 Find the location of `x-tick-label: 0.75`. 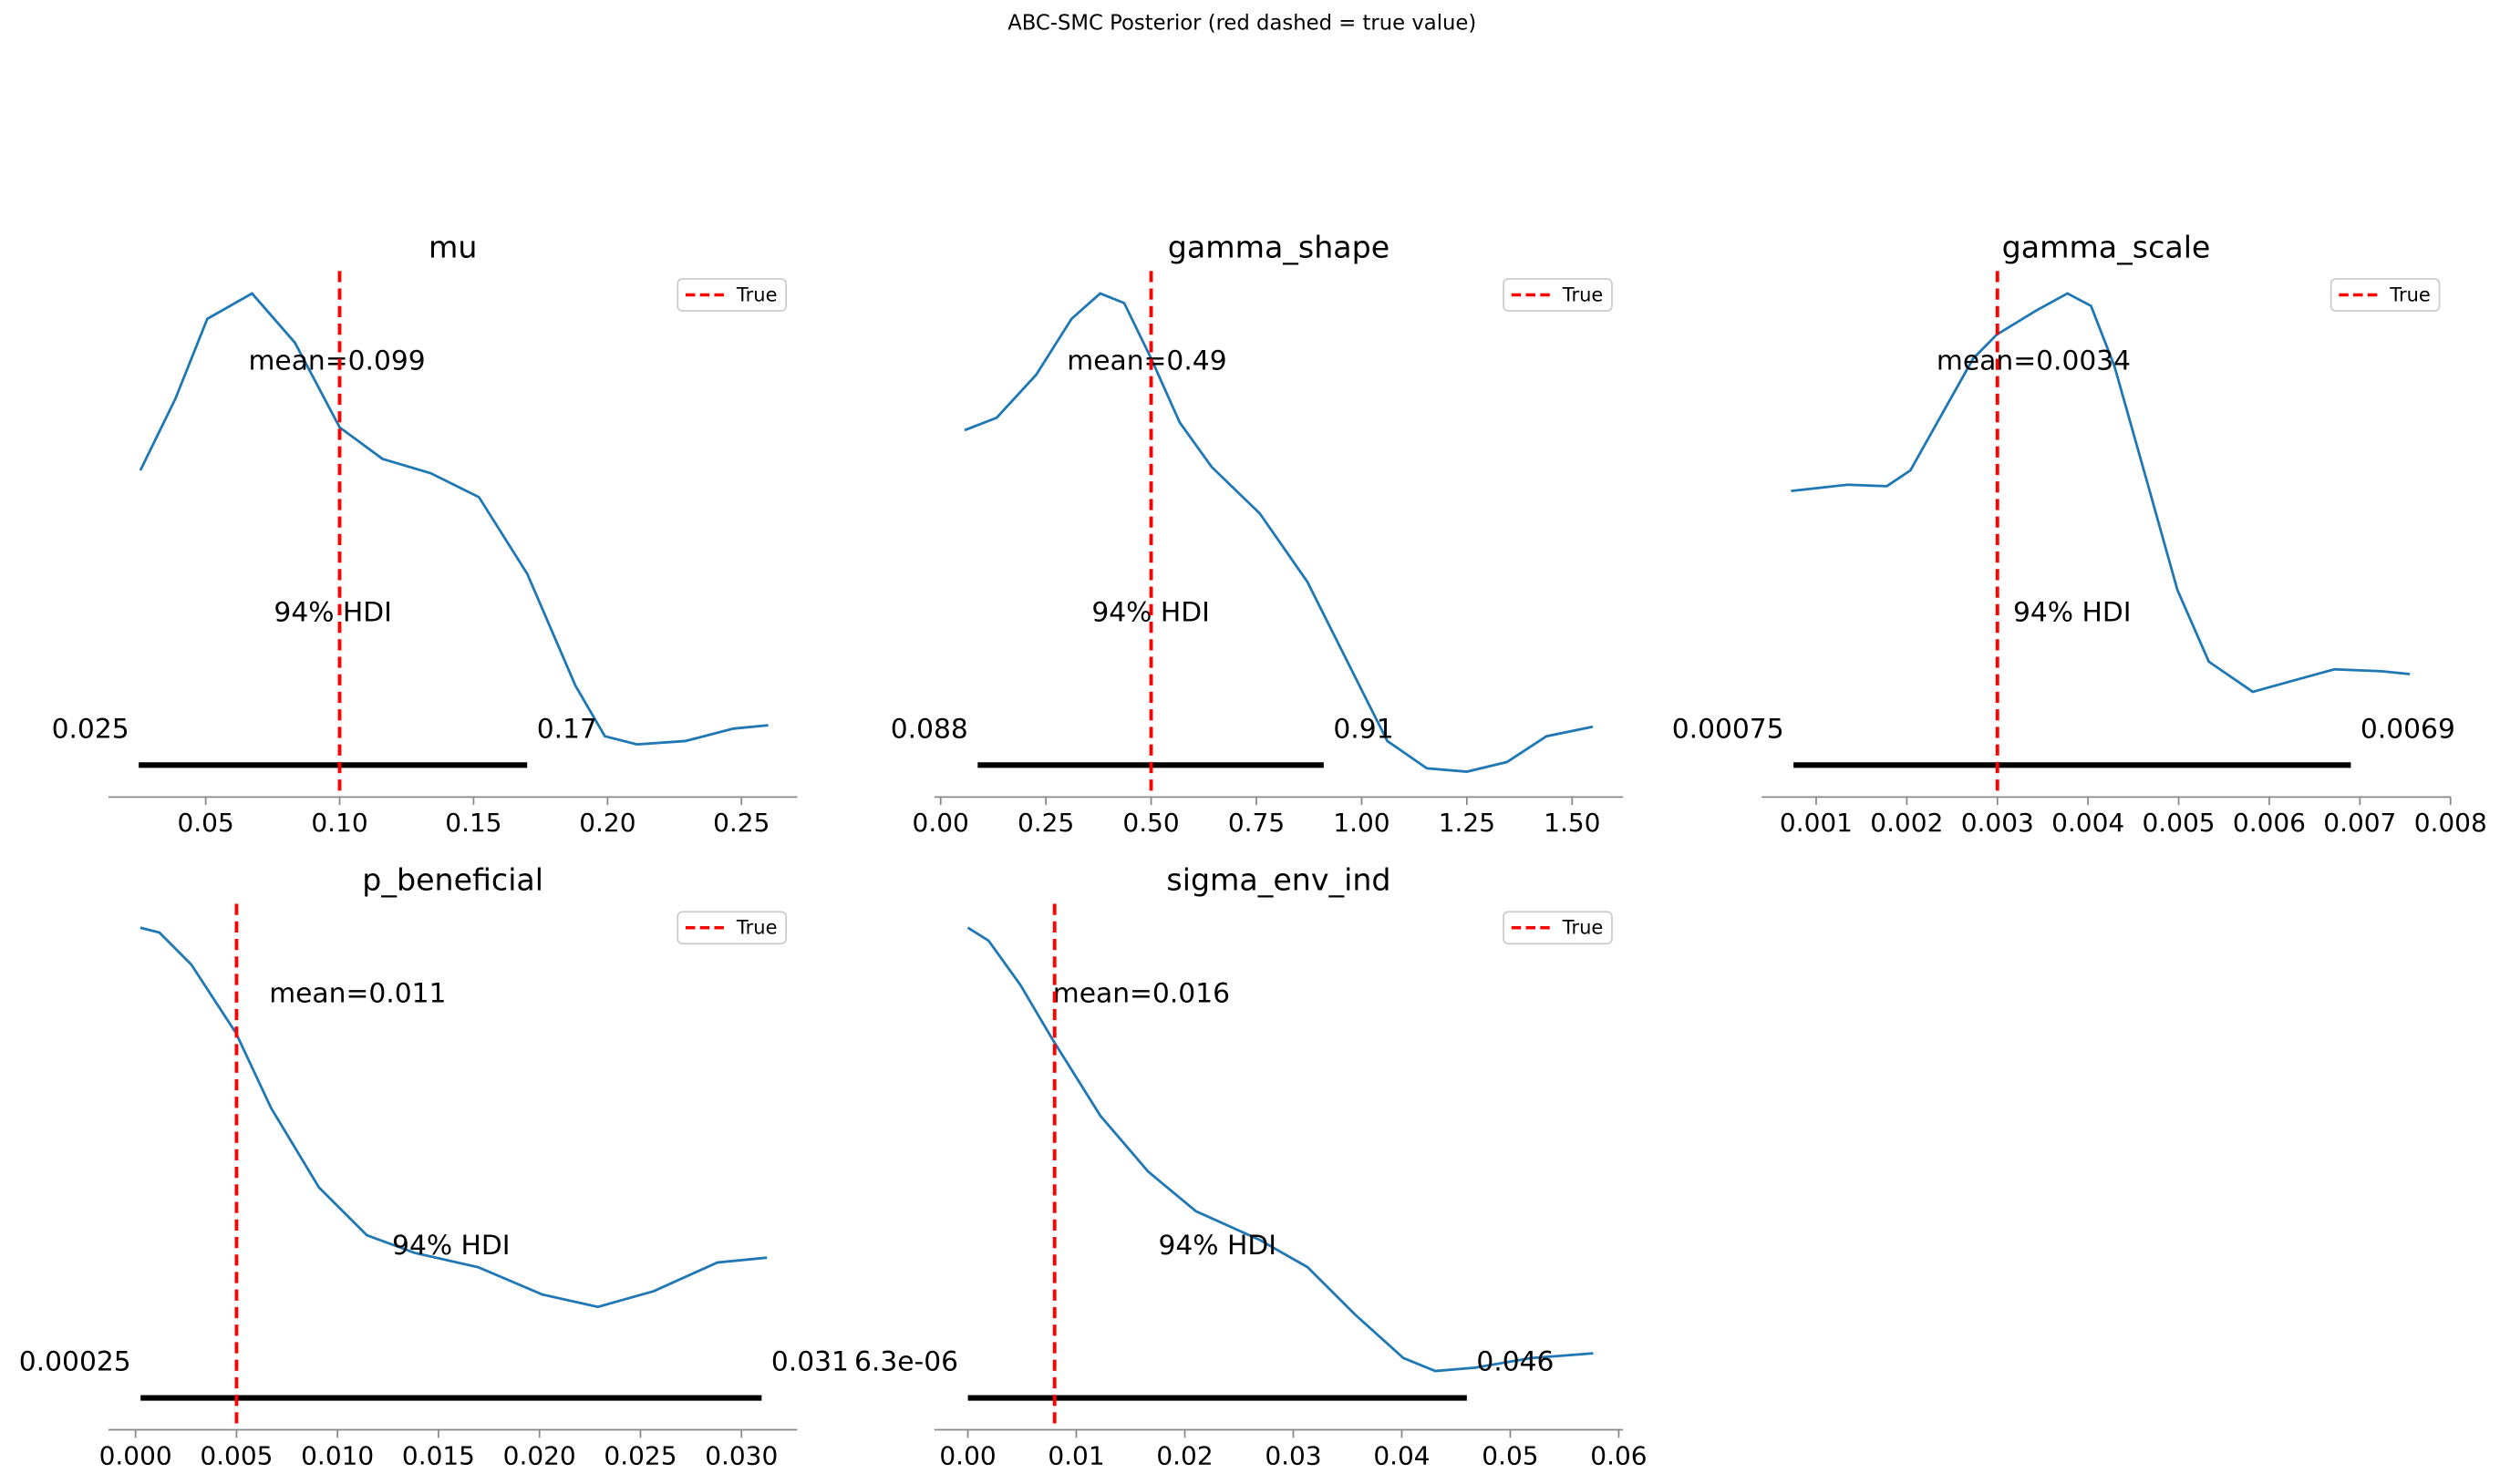

x-tick-label: 0.75 is located at coordinates (1257, 823).